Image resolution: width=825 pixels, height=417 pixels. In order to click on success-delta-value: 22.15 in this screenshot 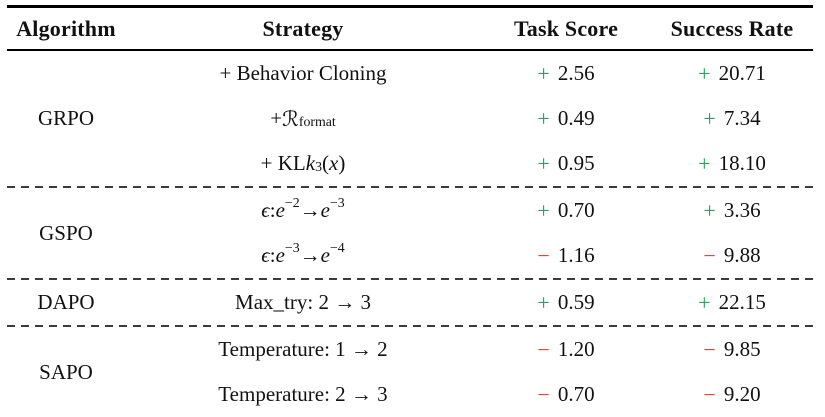, I will do `click(742, 302)`.